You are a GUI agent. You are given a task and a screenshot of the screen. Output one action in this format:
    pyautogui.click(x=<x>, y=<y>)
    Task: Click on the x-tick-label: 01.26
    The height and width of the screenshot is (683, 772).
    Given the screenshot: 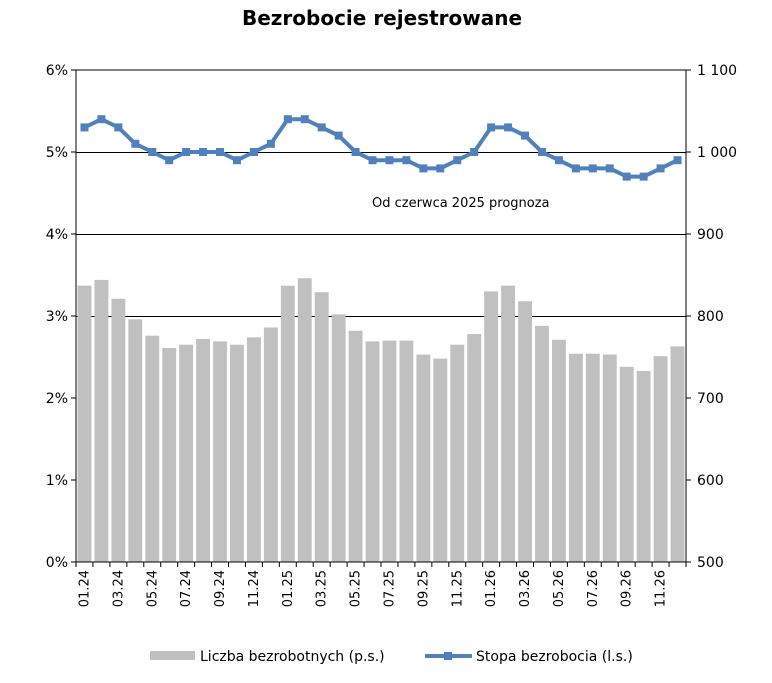 What is the action you would take?
    pyautogui.click(x=491, y=588)
    